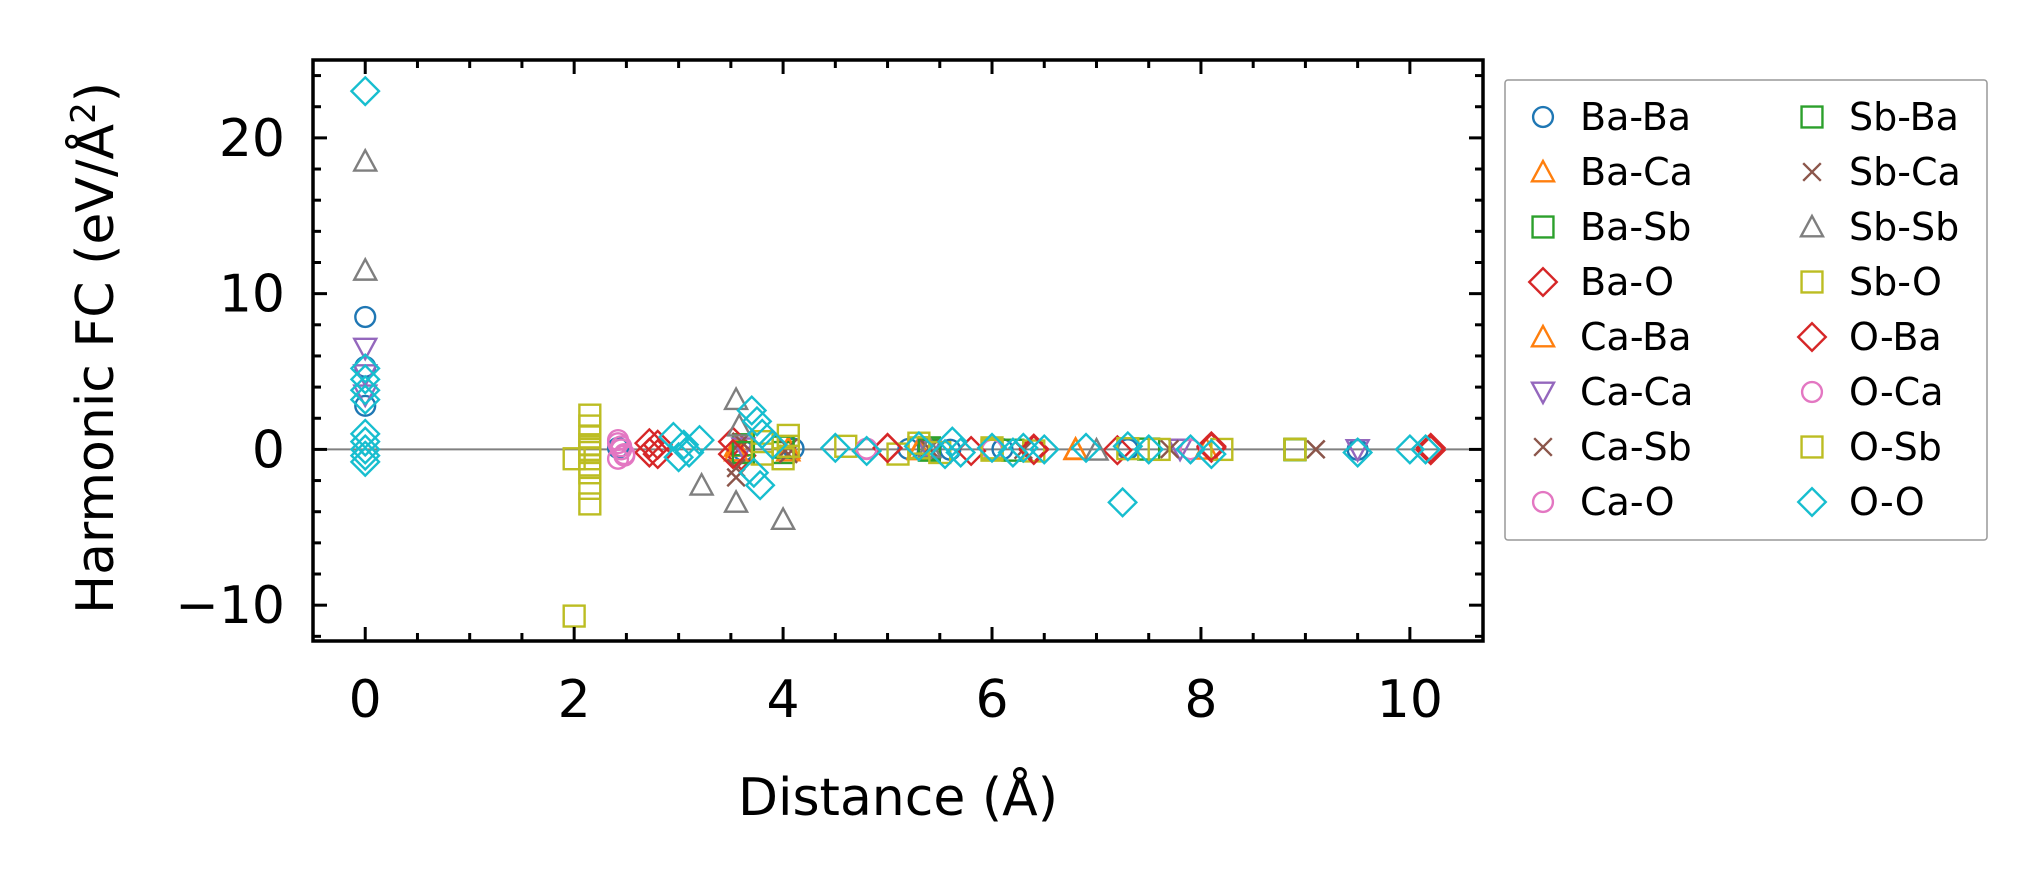 This screenshot has height=883, width=2035. What do you see at coordinates (896, 700) in the screenshot?
I see `x-tick-labels: 0 2 4 6 8 10` at bounding box center [896, 700].